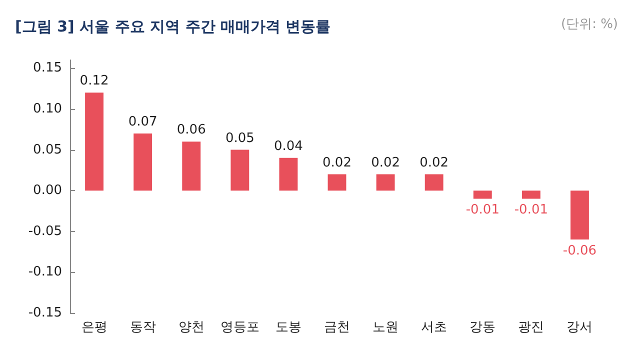 This screenshot has height=361, width=640. Describe the element at coordinates (240, 327) in the screenshot. I see `x-tick-label: 영등포` at that location.